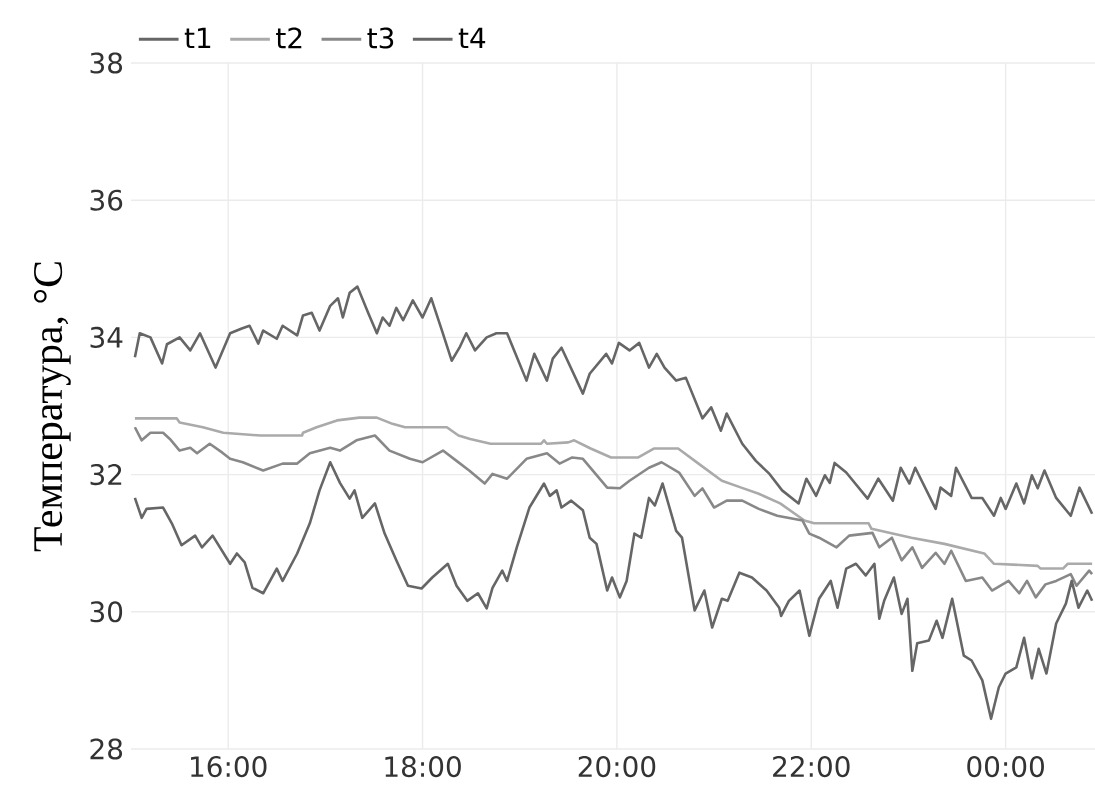 The image size is (1095, 792). What do you see at coordinates (617, 767) in the screenshot?
I see `x-tick-label: 20:00` at bounding box center [617, 767].